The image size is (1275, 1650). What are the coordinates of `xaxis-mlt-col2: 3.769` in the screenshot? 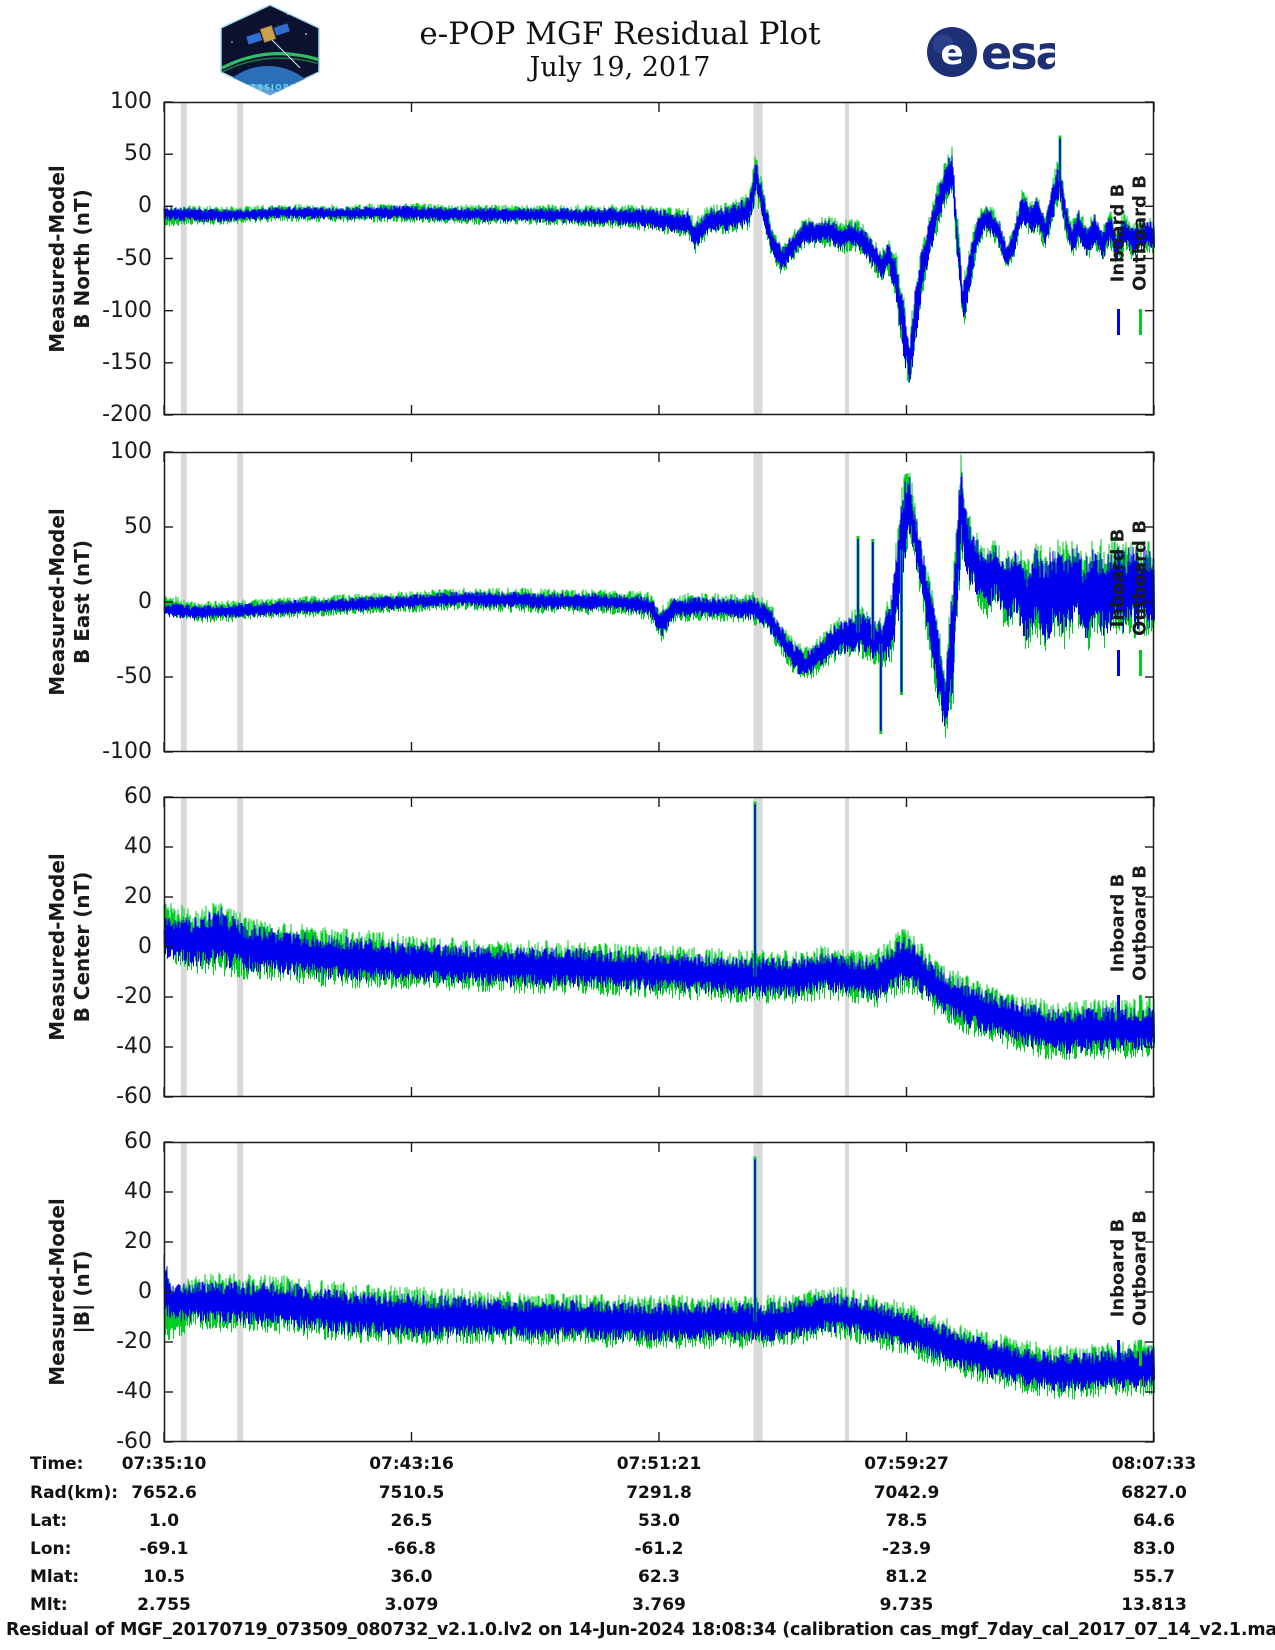 It's located at (659, 1605).